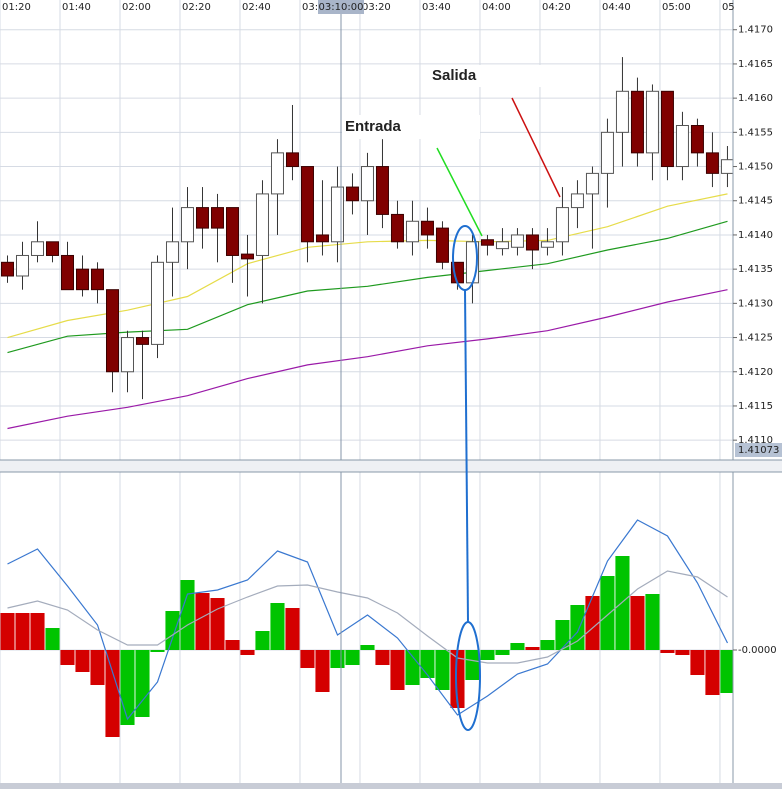  Describe the element at coordinates (755, 132) in the screenshot. I see `y-tick-label: 1.4155` at that location.